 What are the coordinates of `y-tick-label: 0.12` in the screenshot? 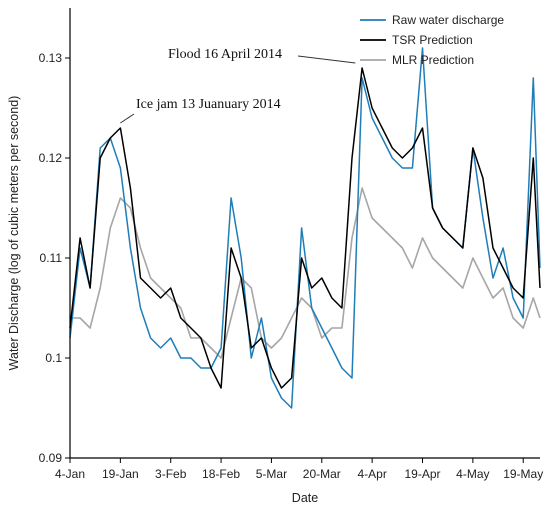 It's located at (51, 158).